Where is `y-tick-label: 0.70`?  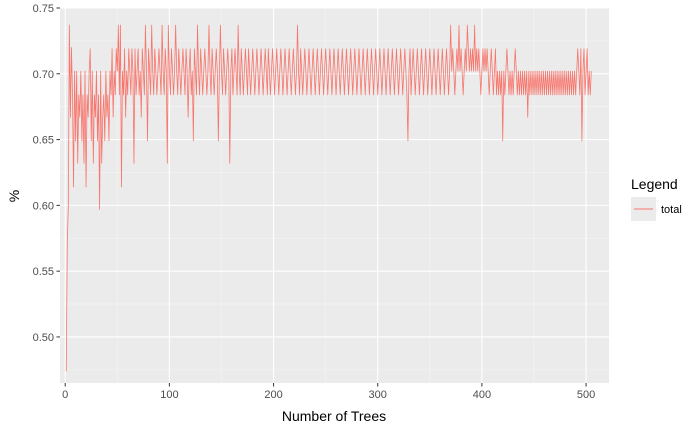 y-tick-label: 0.70 is located at coordinates (43, 75).